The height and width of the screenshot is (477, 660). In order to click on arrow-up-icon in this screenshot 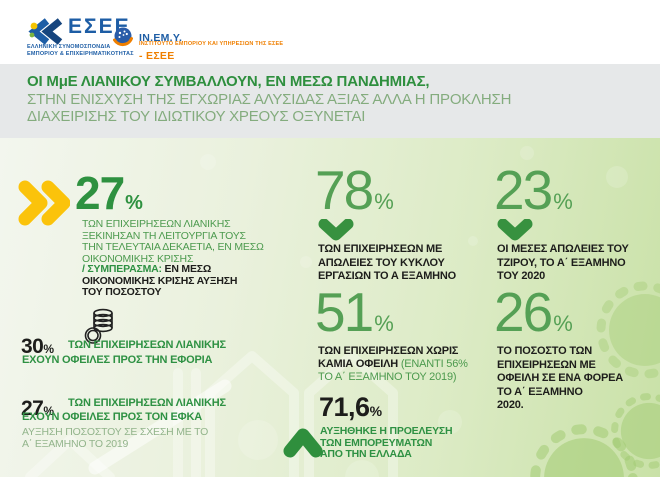, I will do `click(303, 444)`.